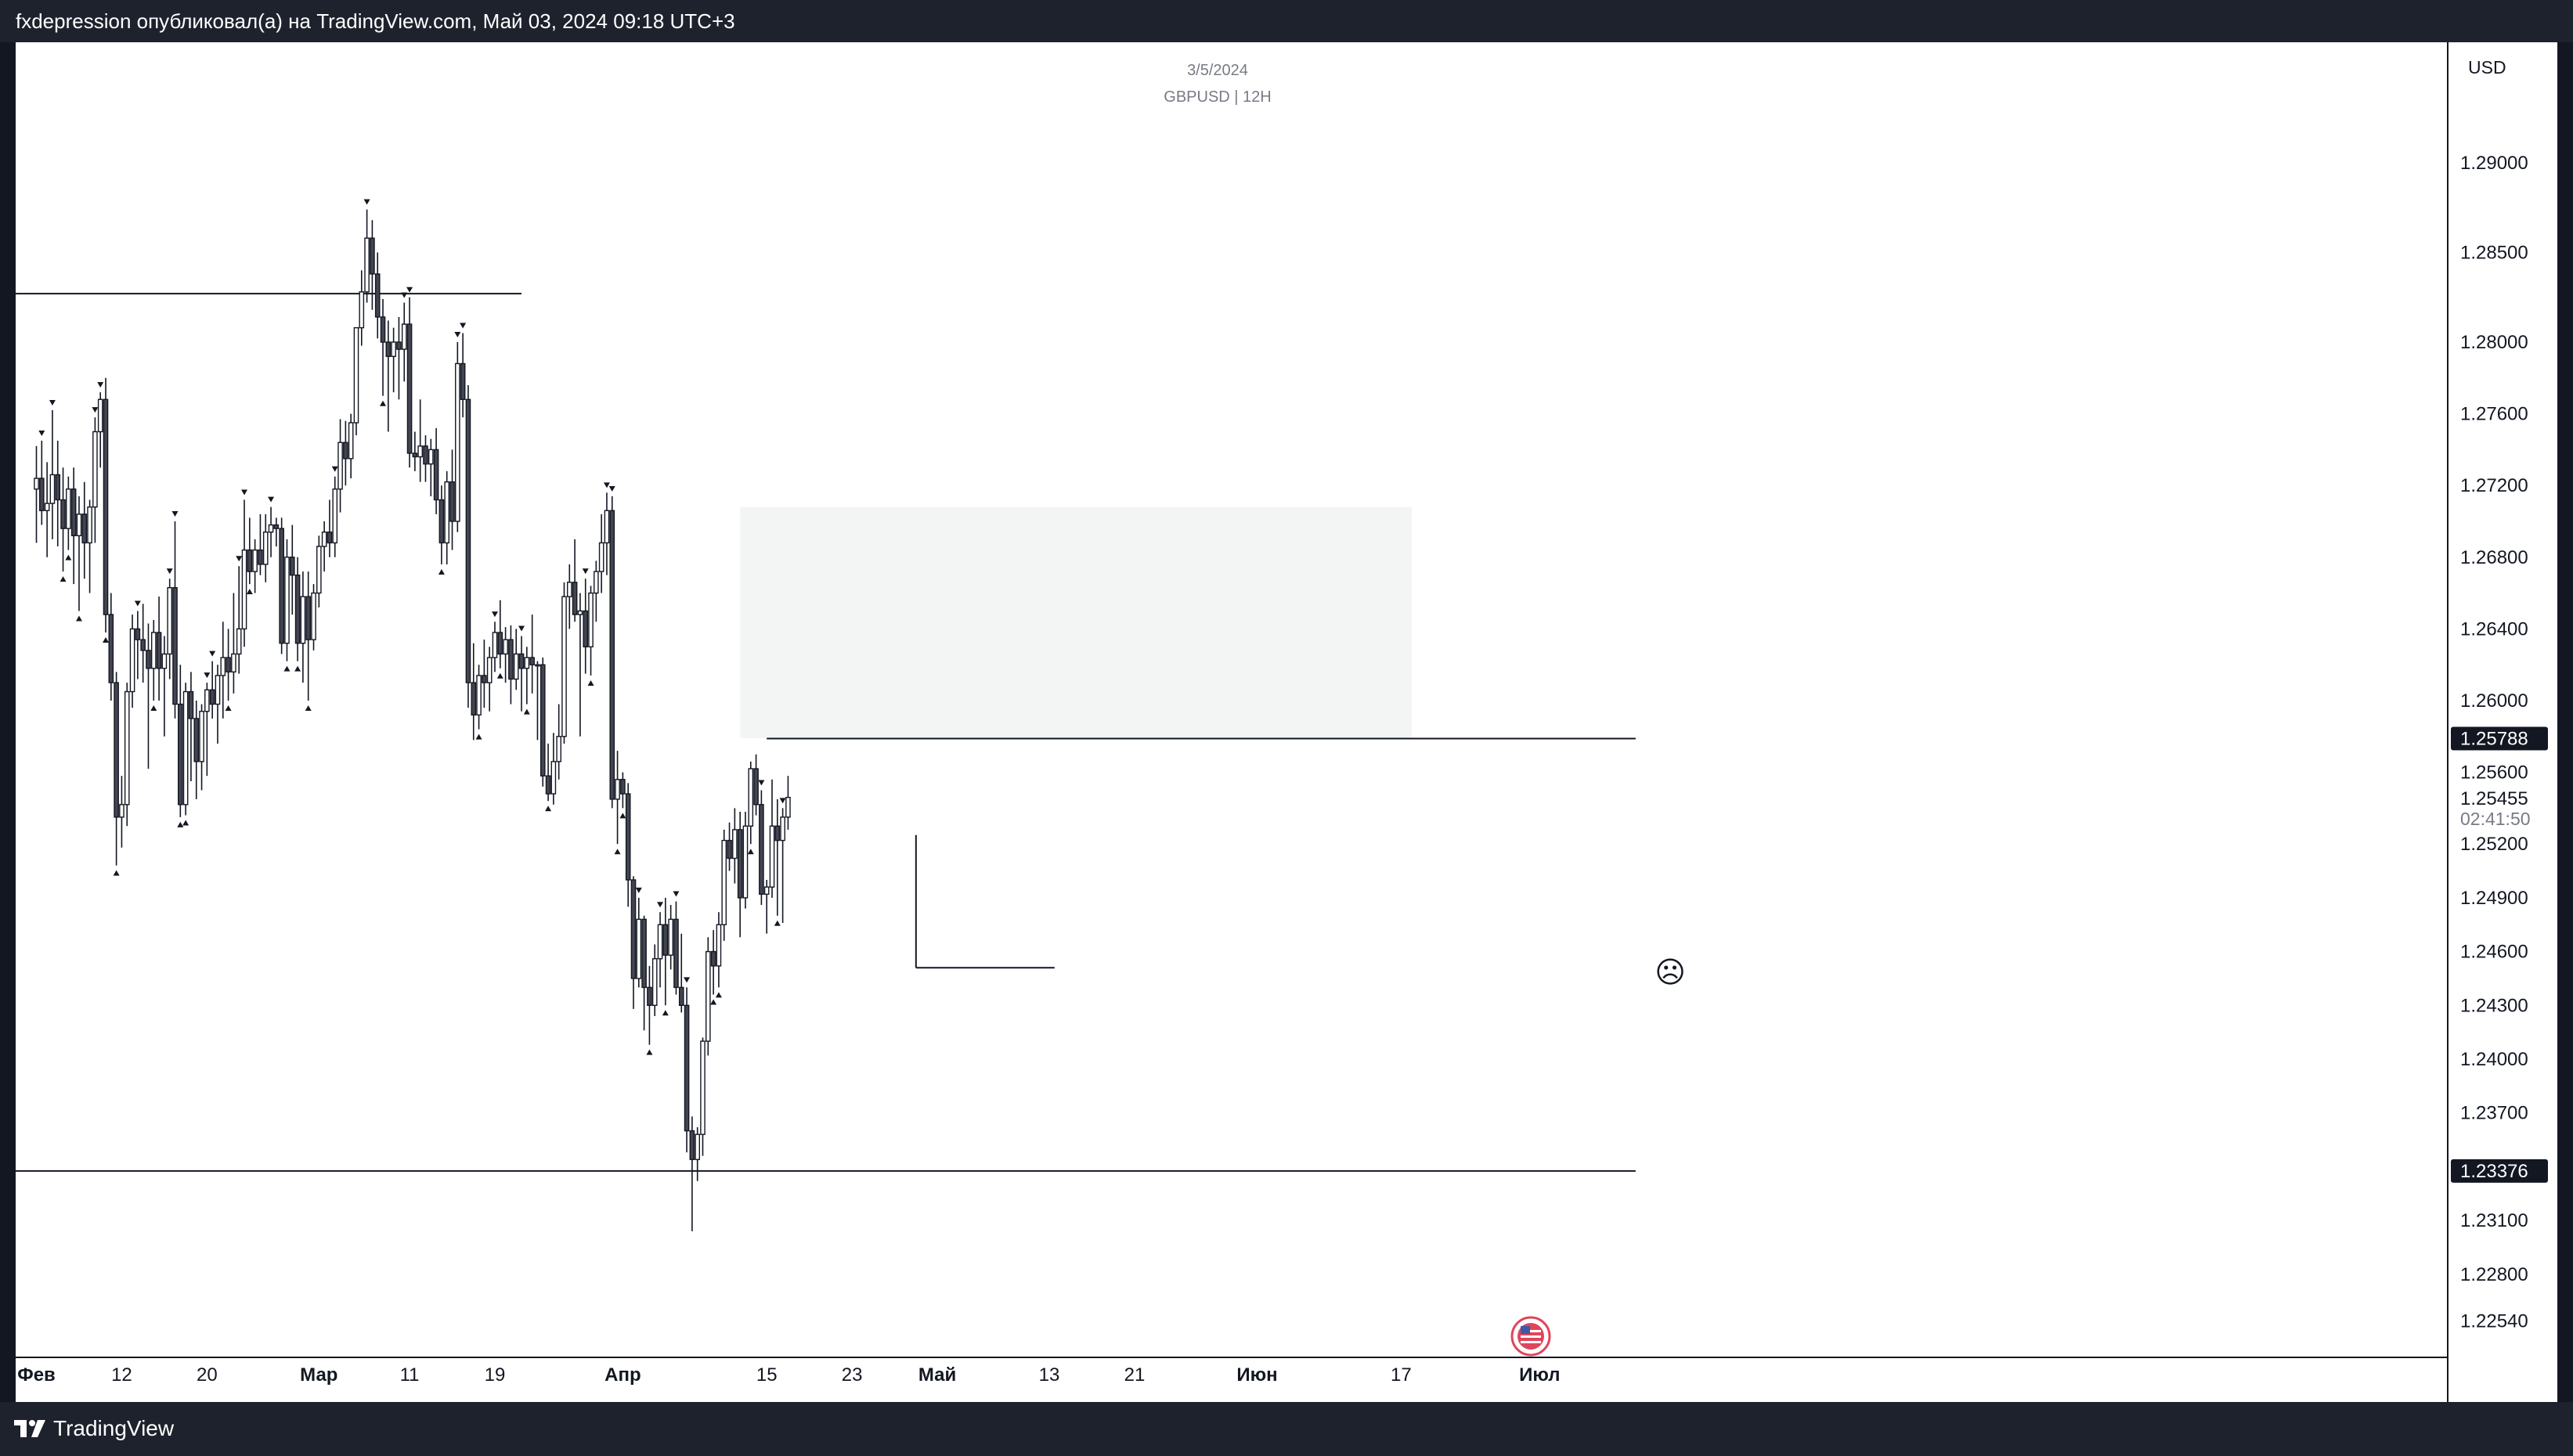 The width and height of the screenshot is (2573, 1456). I want to click on tradingview-logo: TradingView, so click(94, 1429).